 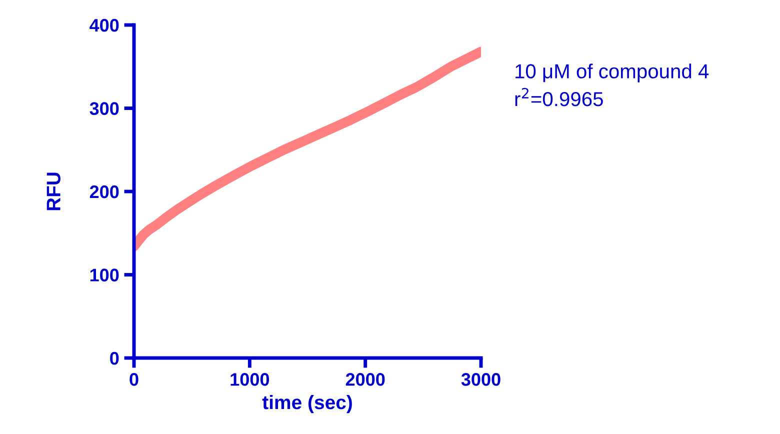 I want to click on x-tick-label: 0, so click(x=134, y=379).